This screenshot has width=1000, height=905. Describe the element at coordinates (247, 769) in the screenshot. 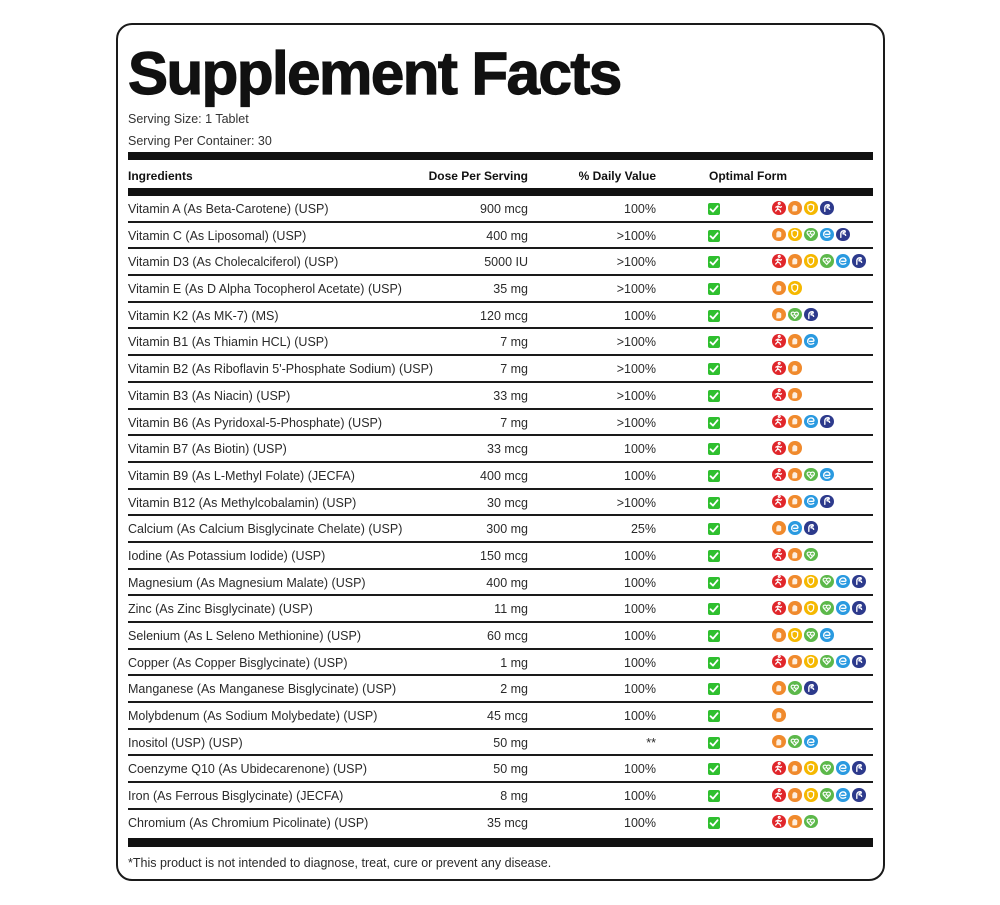

I see `ingredient-name: Coenzyme Q10 (As Ubidecarenone) (USP)` at that location.